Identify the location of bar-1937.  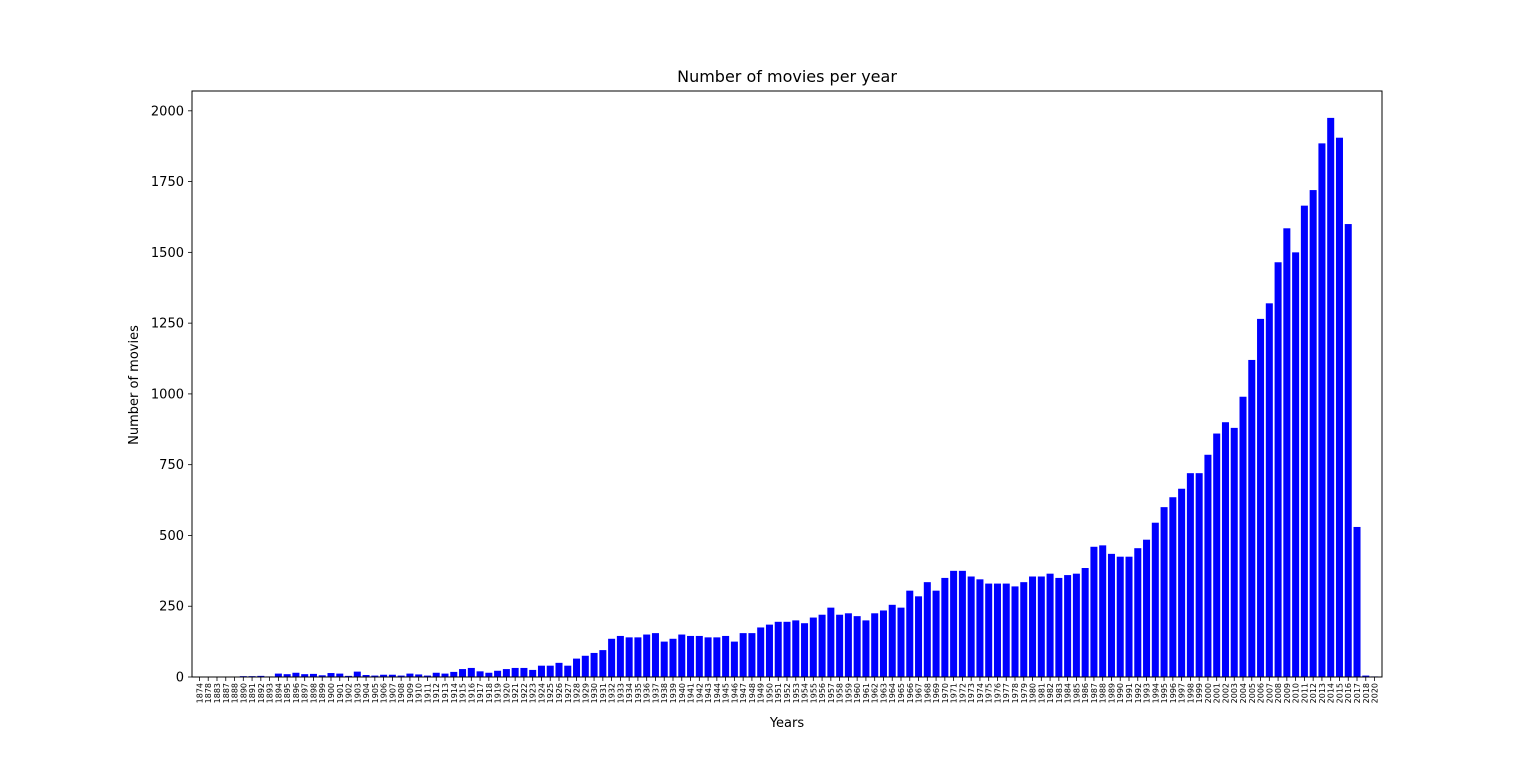
(655, 655).